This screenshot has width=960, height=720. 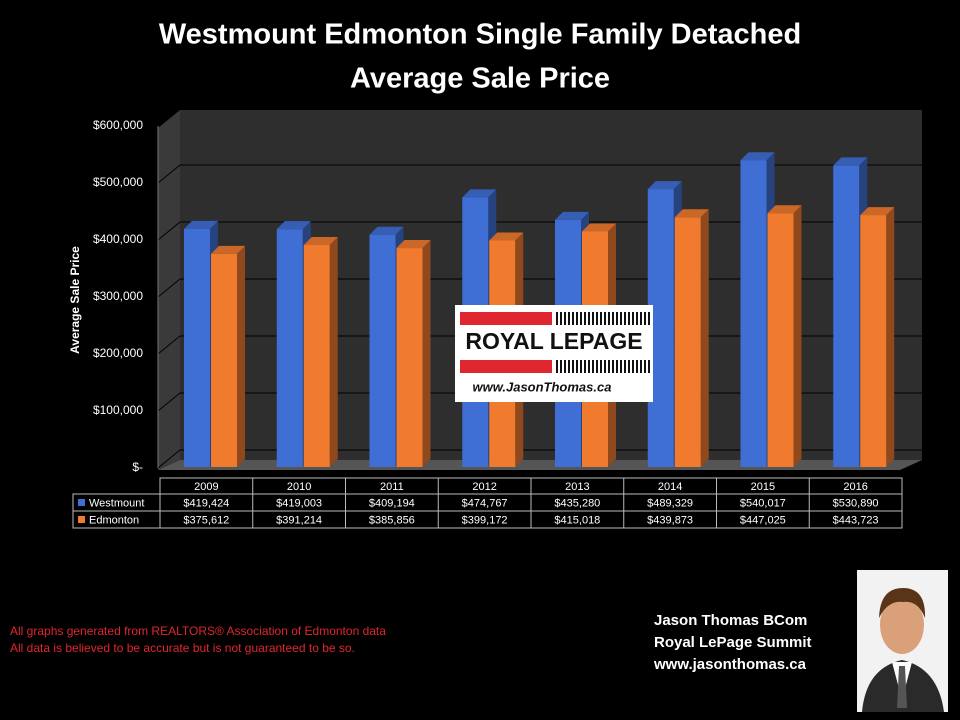 What do you see at coordinates (392, 487) in the screenshot?
I see `x-tick-label: 2011` at bounding box center [392, 487].